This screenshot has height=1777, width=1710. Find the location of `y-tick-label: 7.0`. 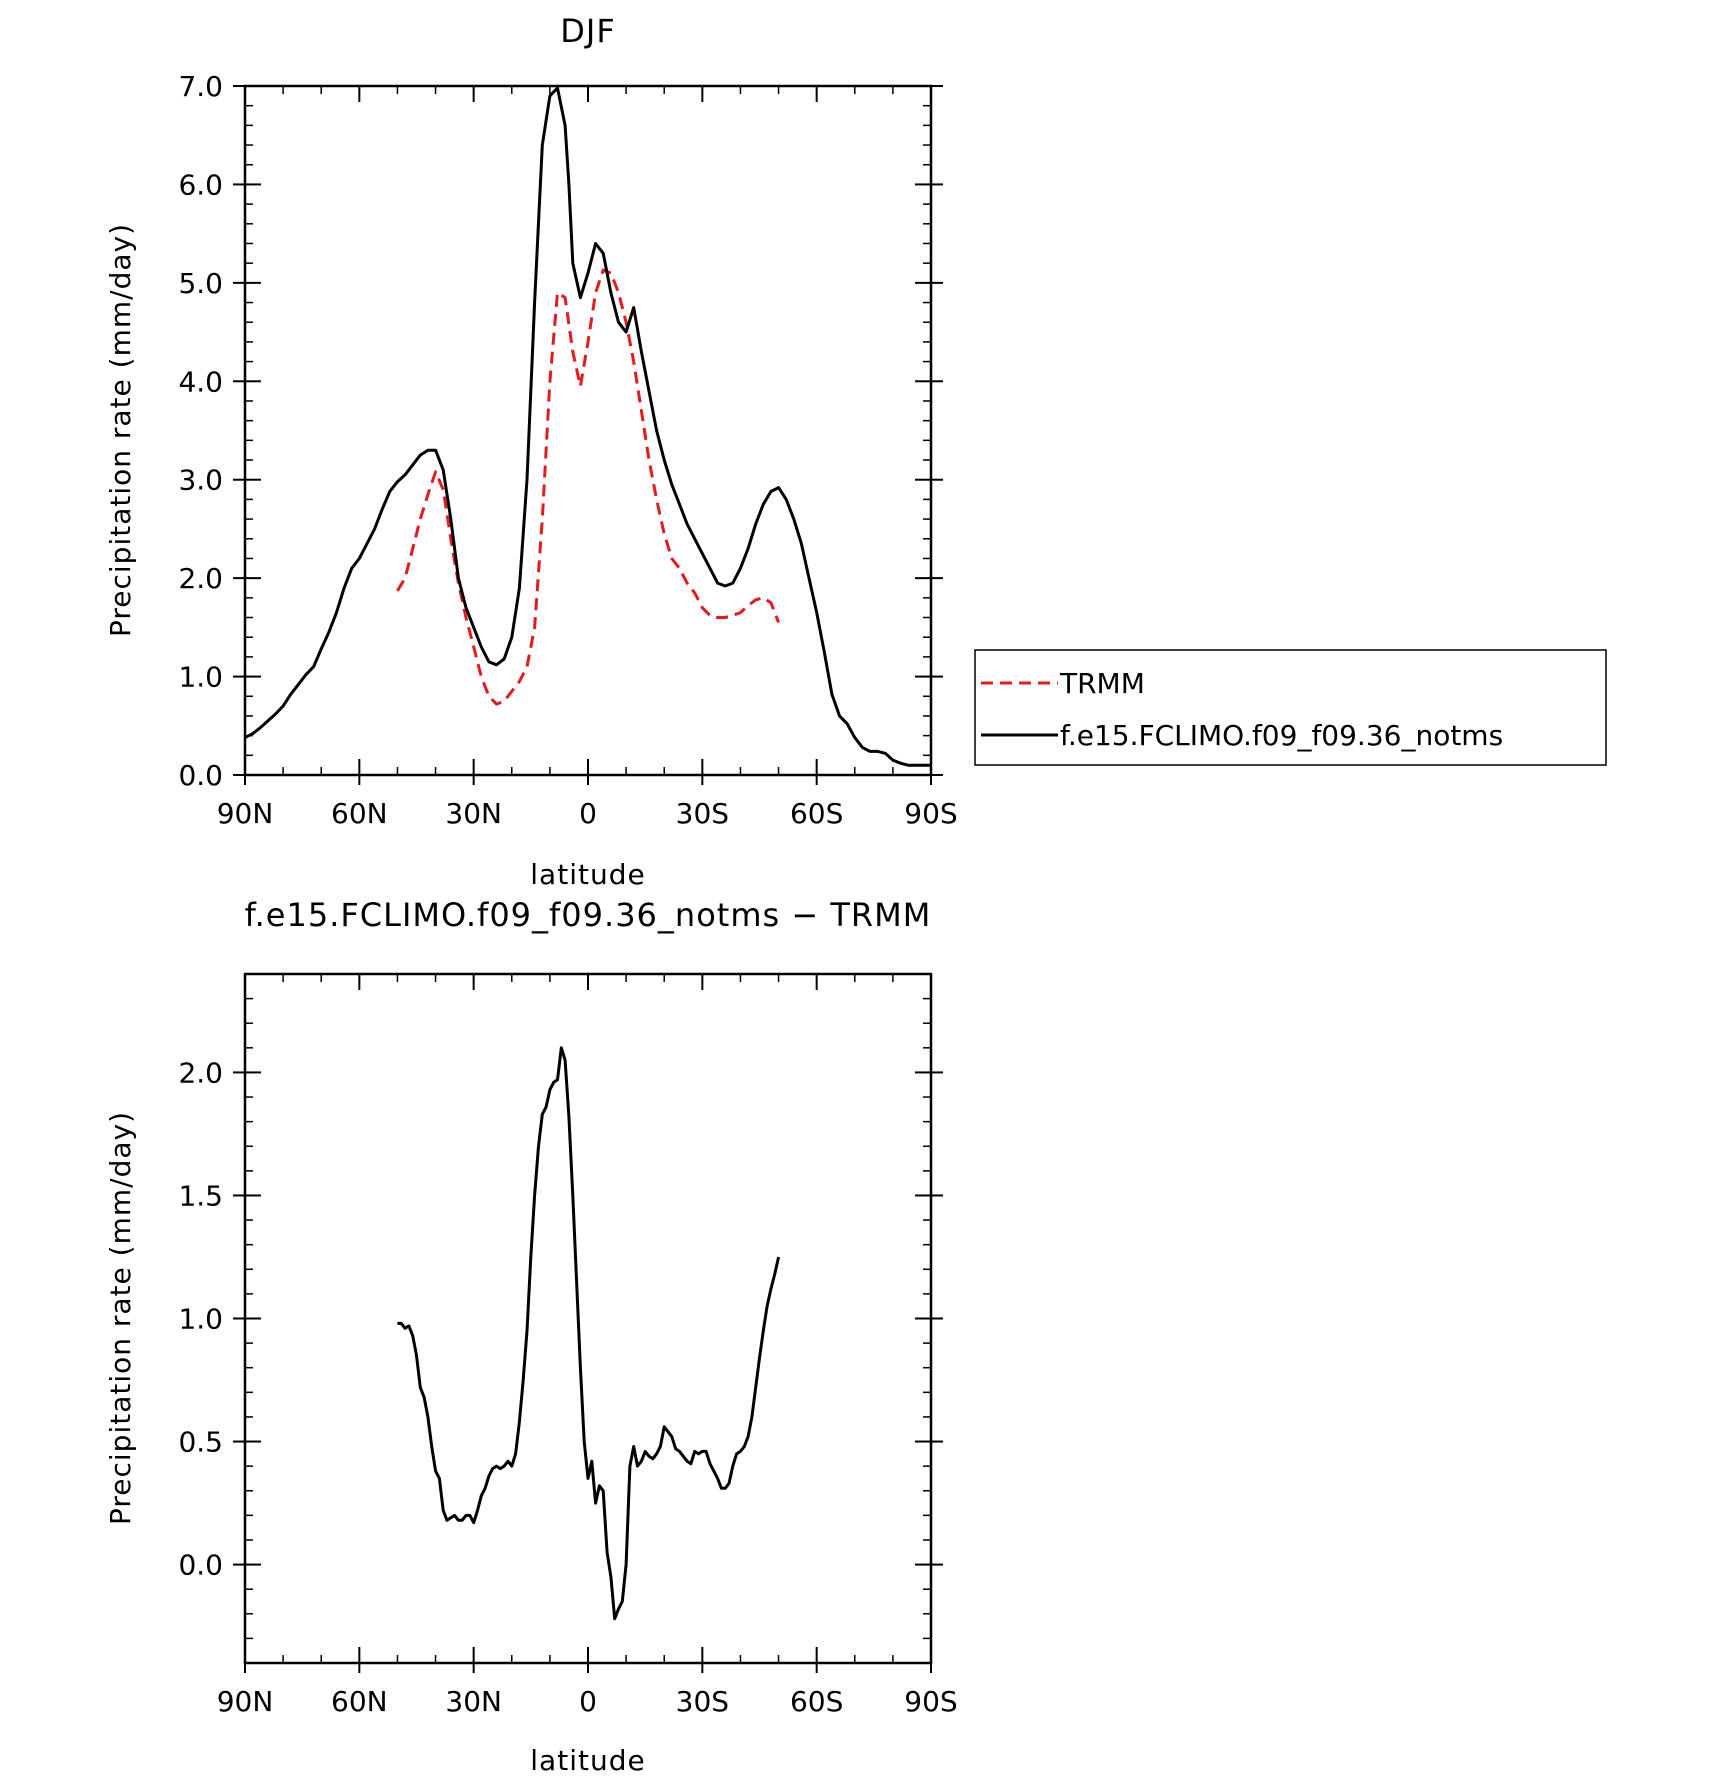

y-tick-label: 7.0 is located at coordinates (200, 86).